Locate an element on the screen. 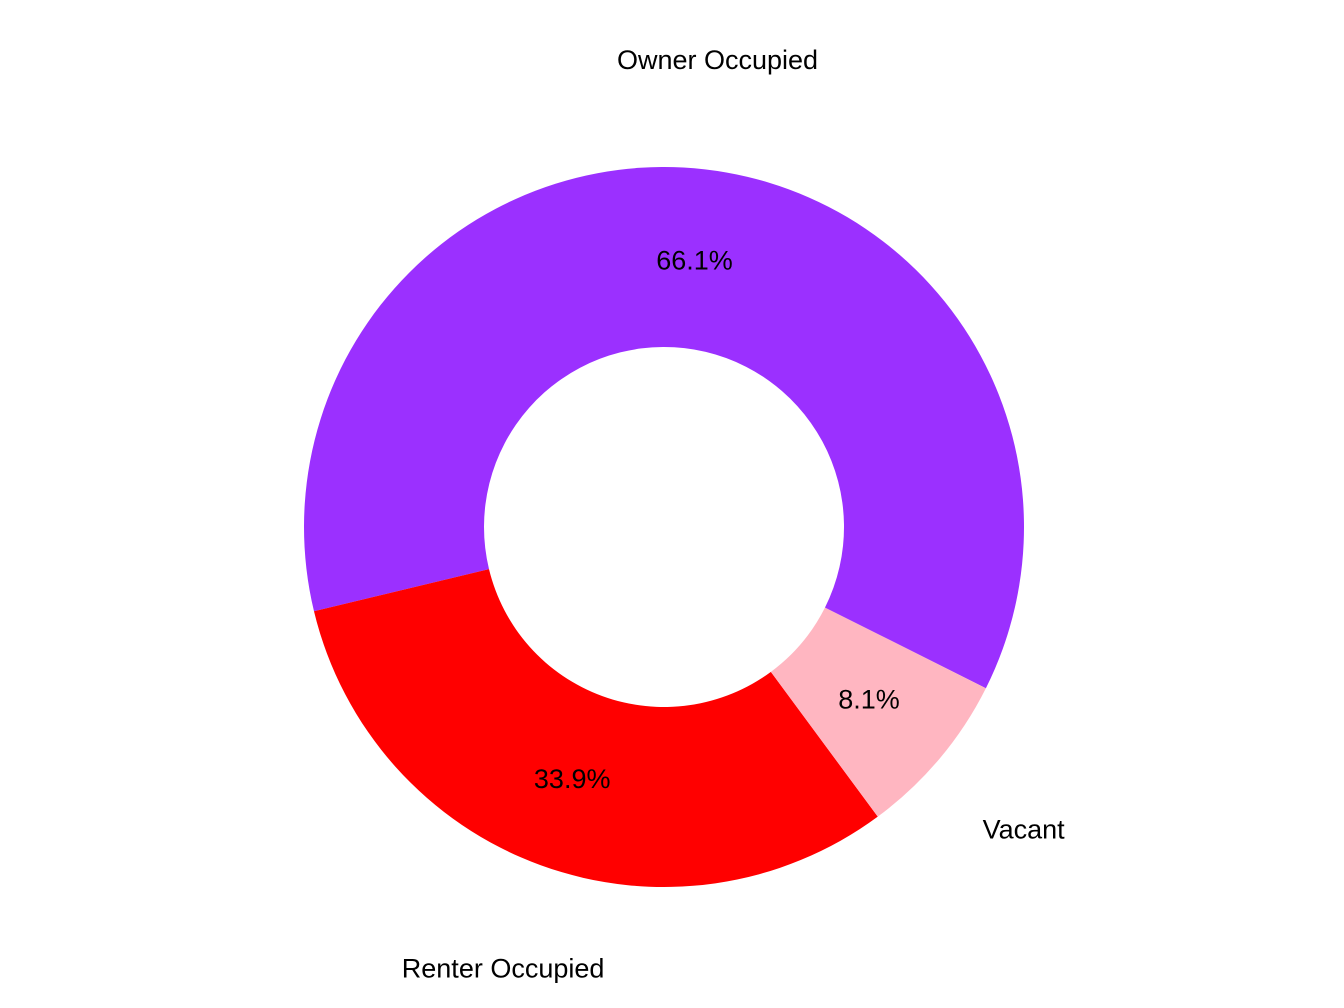 The height and width of the screenshot is (1008, 1344). slice-name-label-vacant: Vacant is located at coordinates (1024, 830).